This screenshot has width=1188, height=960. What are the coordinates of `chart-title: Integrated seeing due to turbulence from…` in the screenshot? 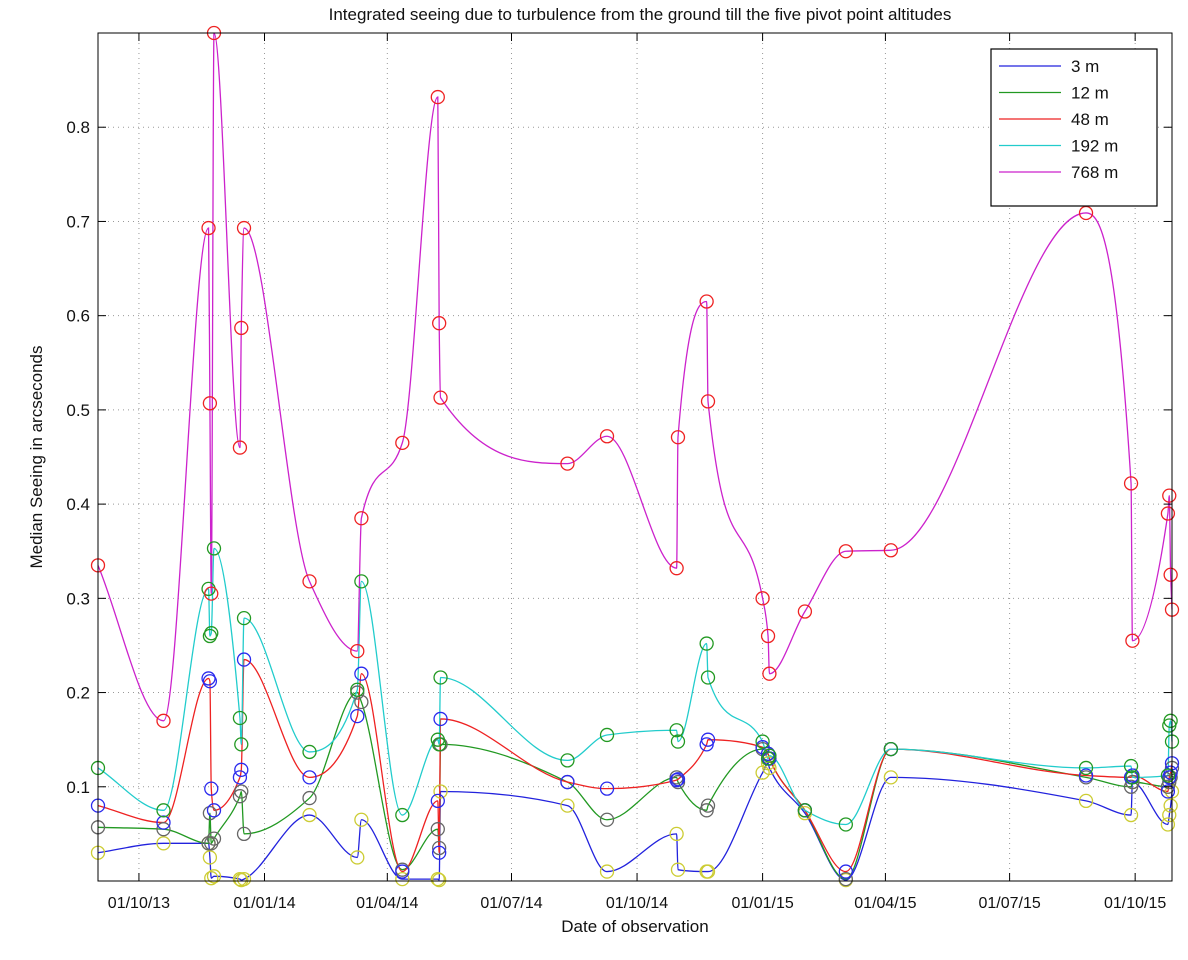 It's located at (640, 14).